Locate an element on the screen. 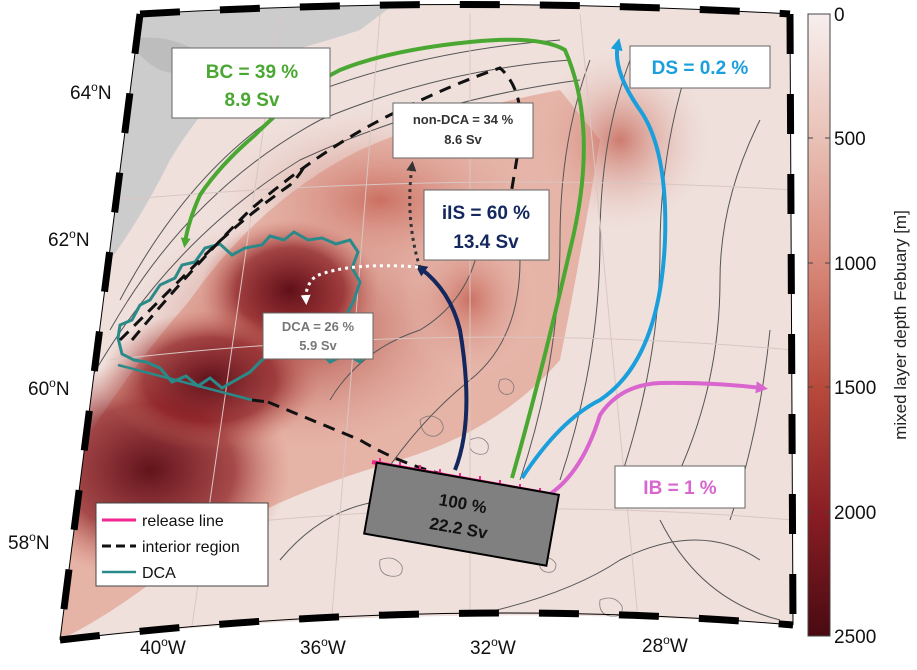 This screenshot has width=917, height=670. legend-release-line: release line is located at coordinates (183, 521).